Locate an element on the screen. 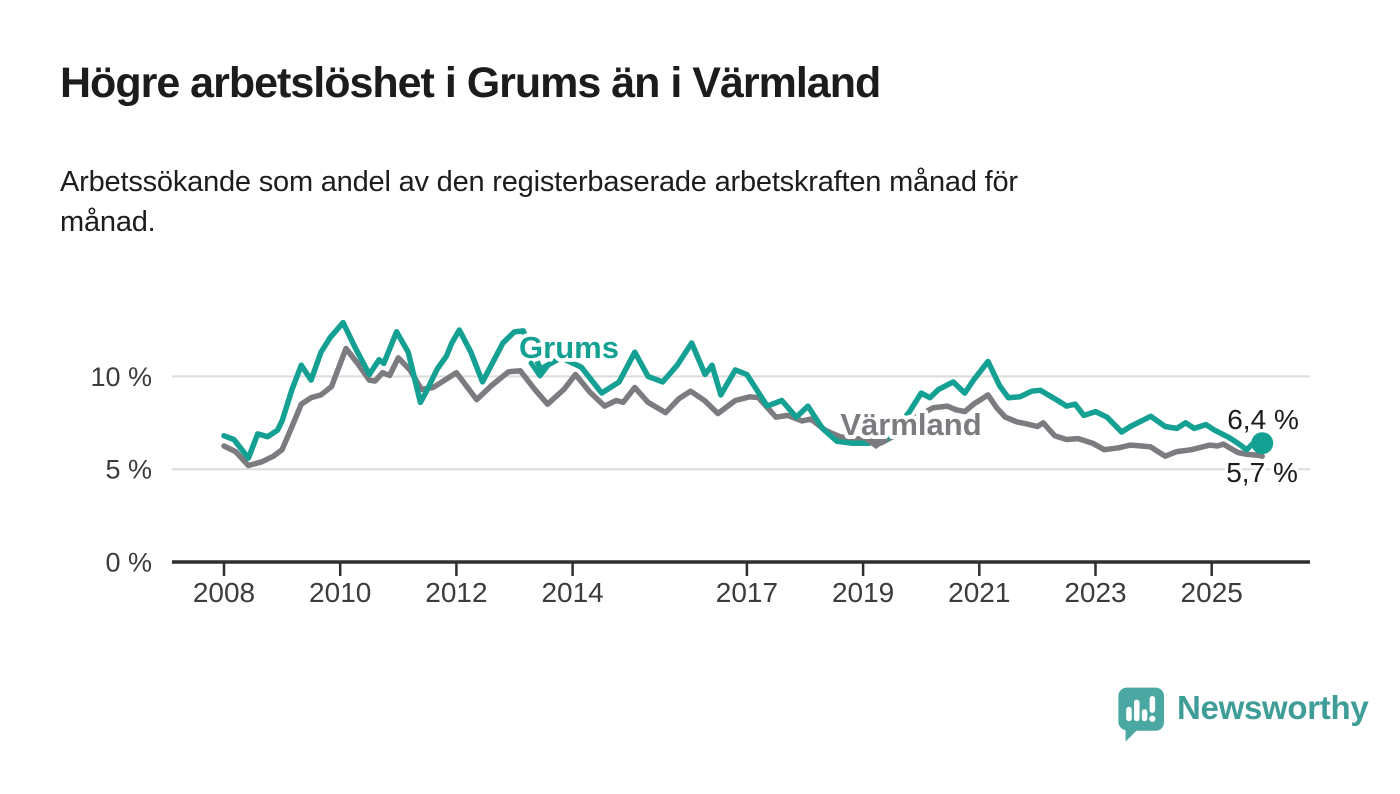 The width and height of the screenshot is (1400, 794). newsworthy-logo: Newsworthy is located at coordinates (1242, 714).